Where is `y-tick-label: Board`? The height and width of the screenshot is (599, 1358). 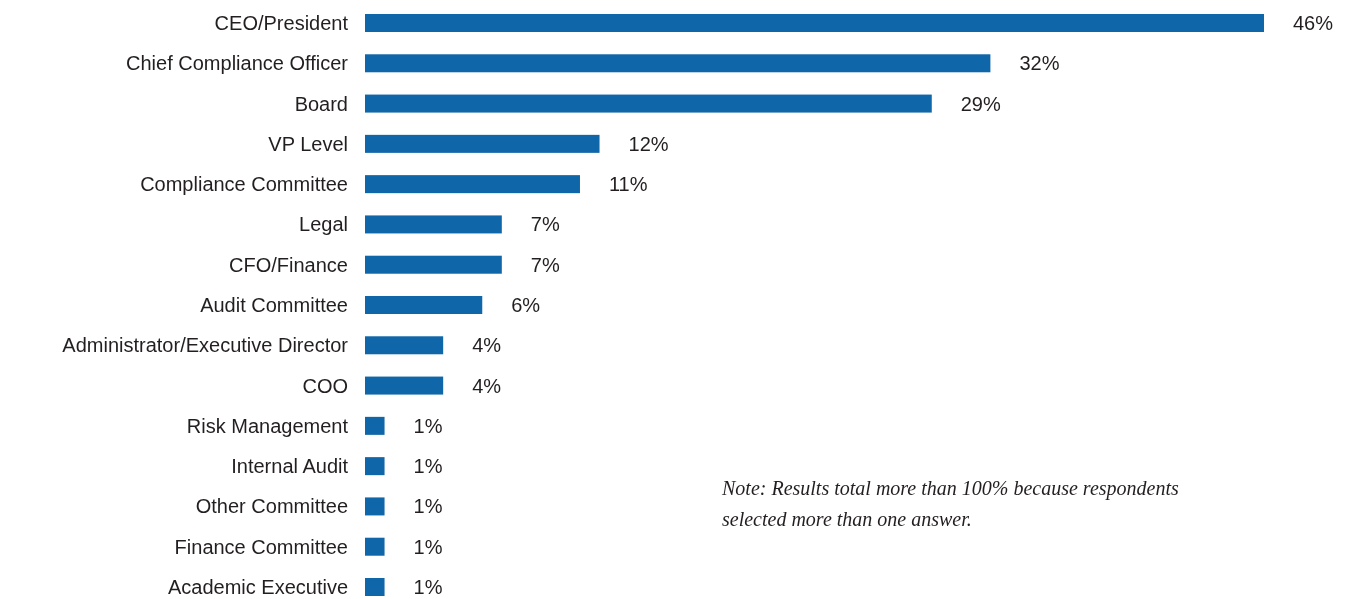 y-tick-label: Board is located at coordinates (321, 103).